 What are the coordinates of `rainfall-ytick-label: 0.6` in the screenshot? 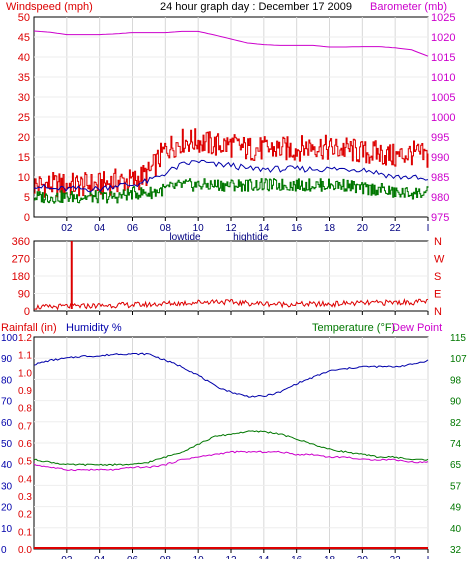 It's located at (25, 444).